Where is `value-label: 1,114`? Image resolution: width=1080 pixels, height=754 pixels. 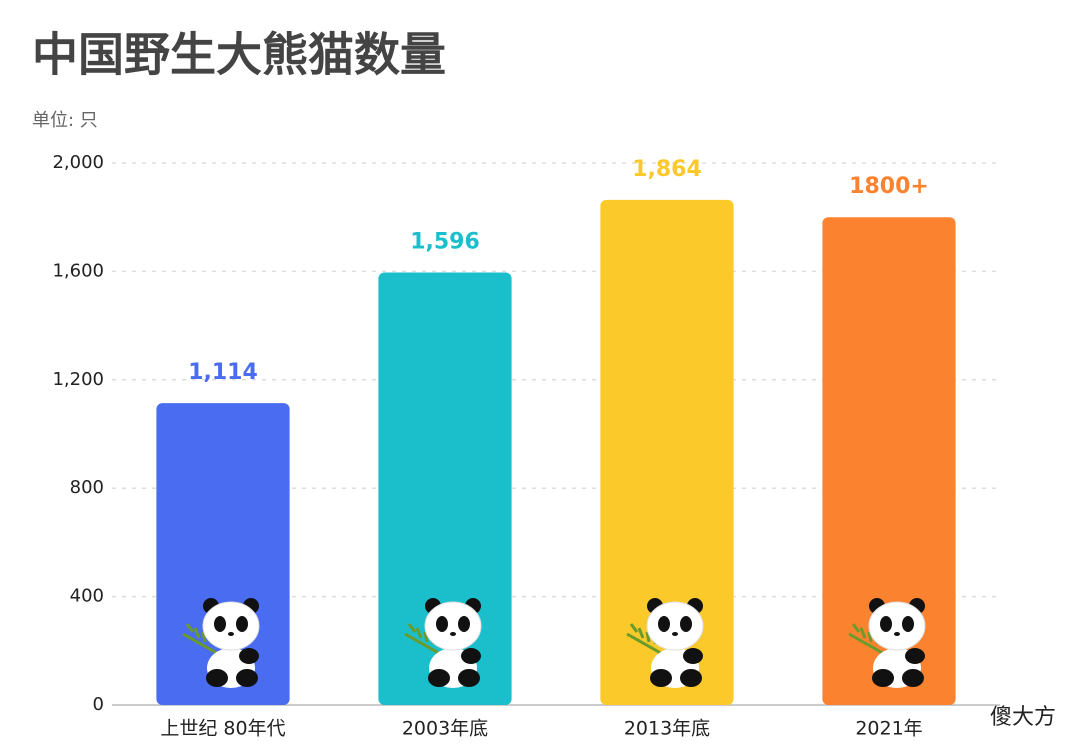
value-label: 1,114 is located at coordinates (223, 372).